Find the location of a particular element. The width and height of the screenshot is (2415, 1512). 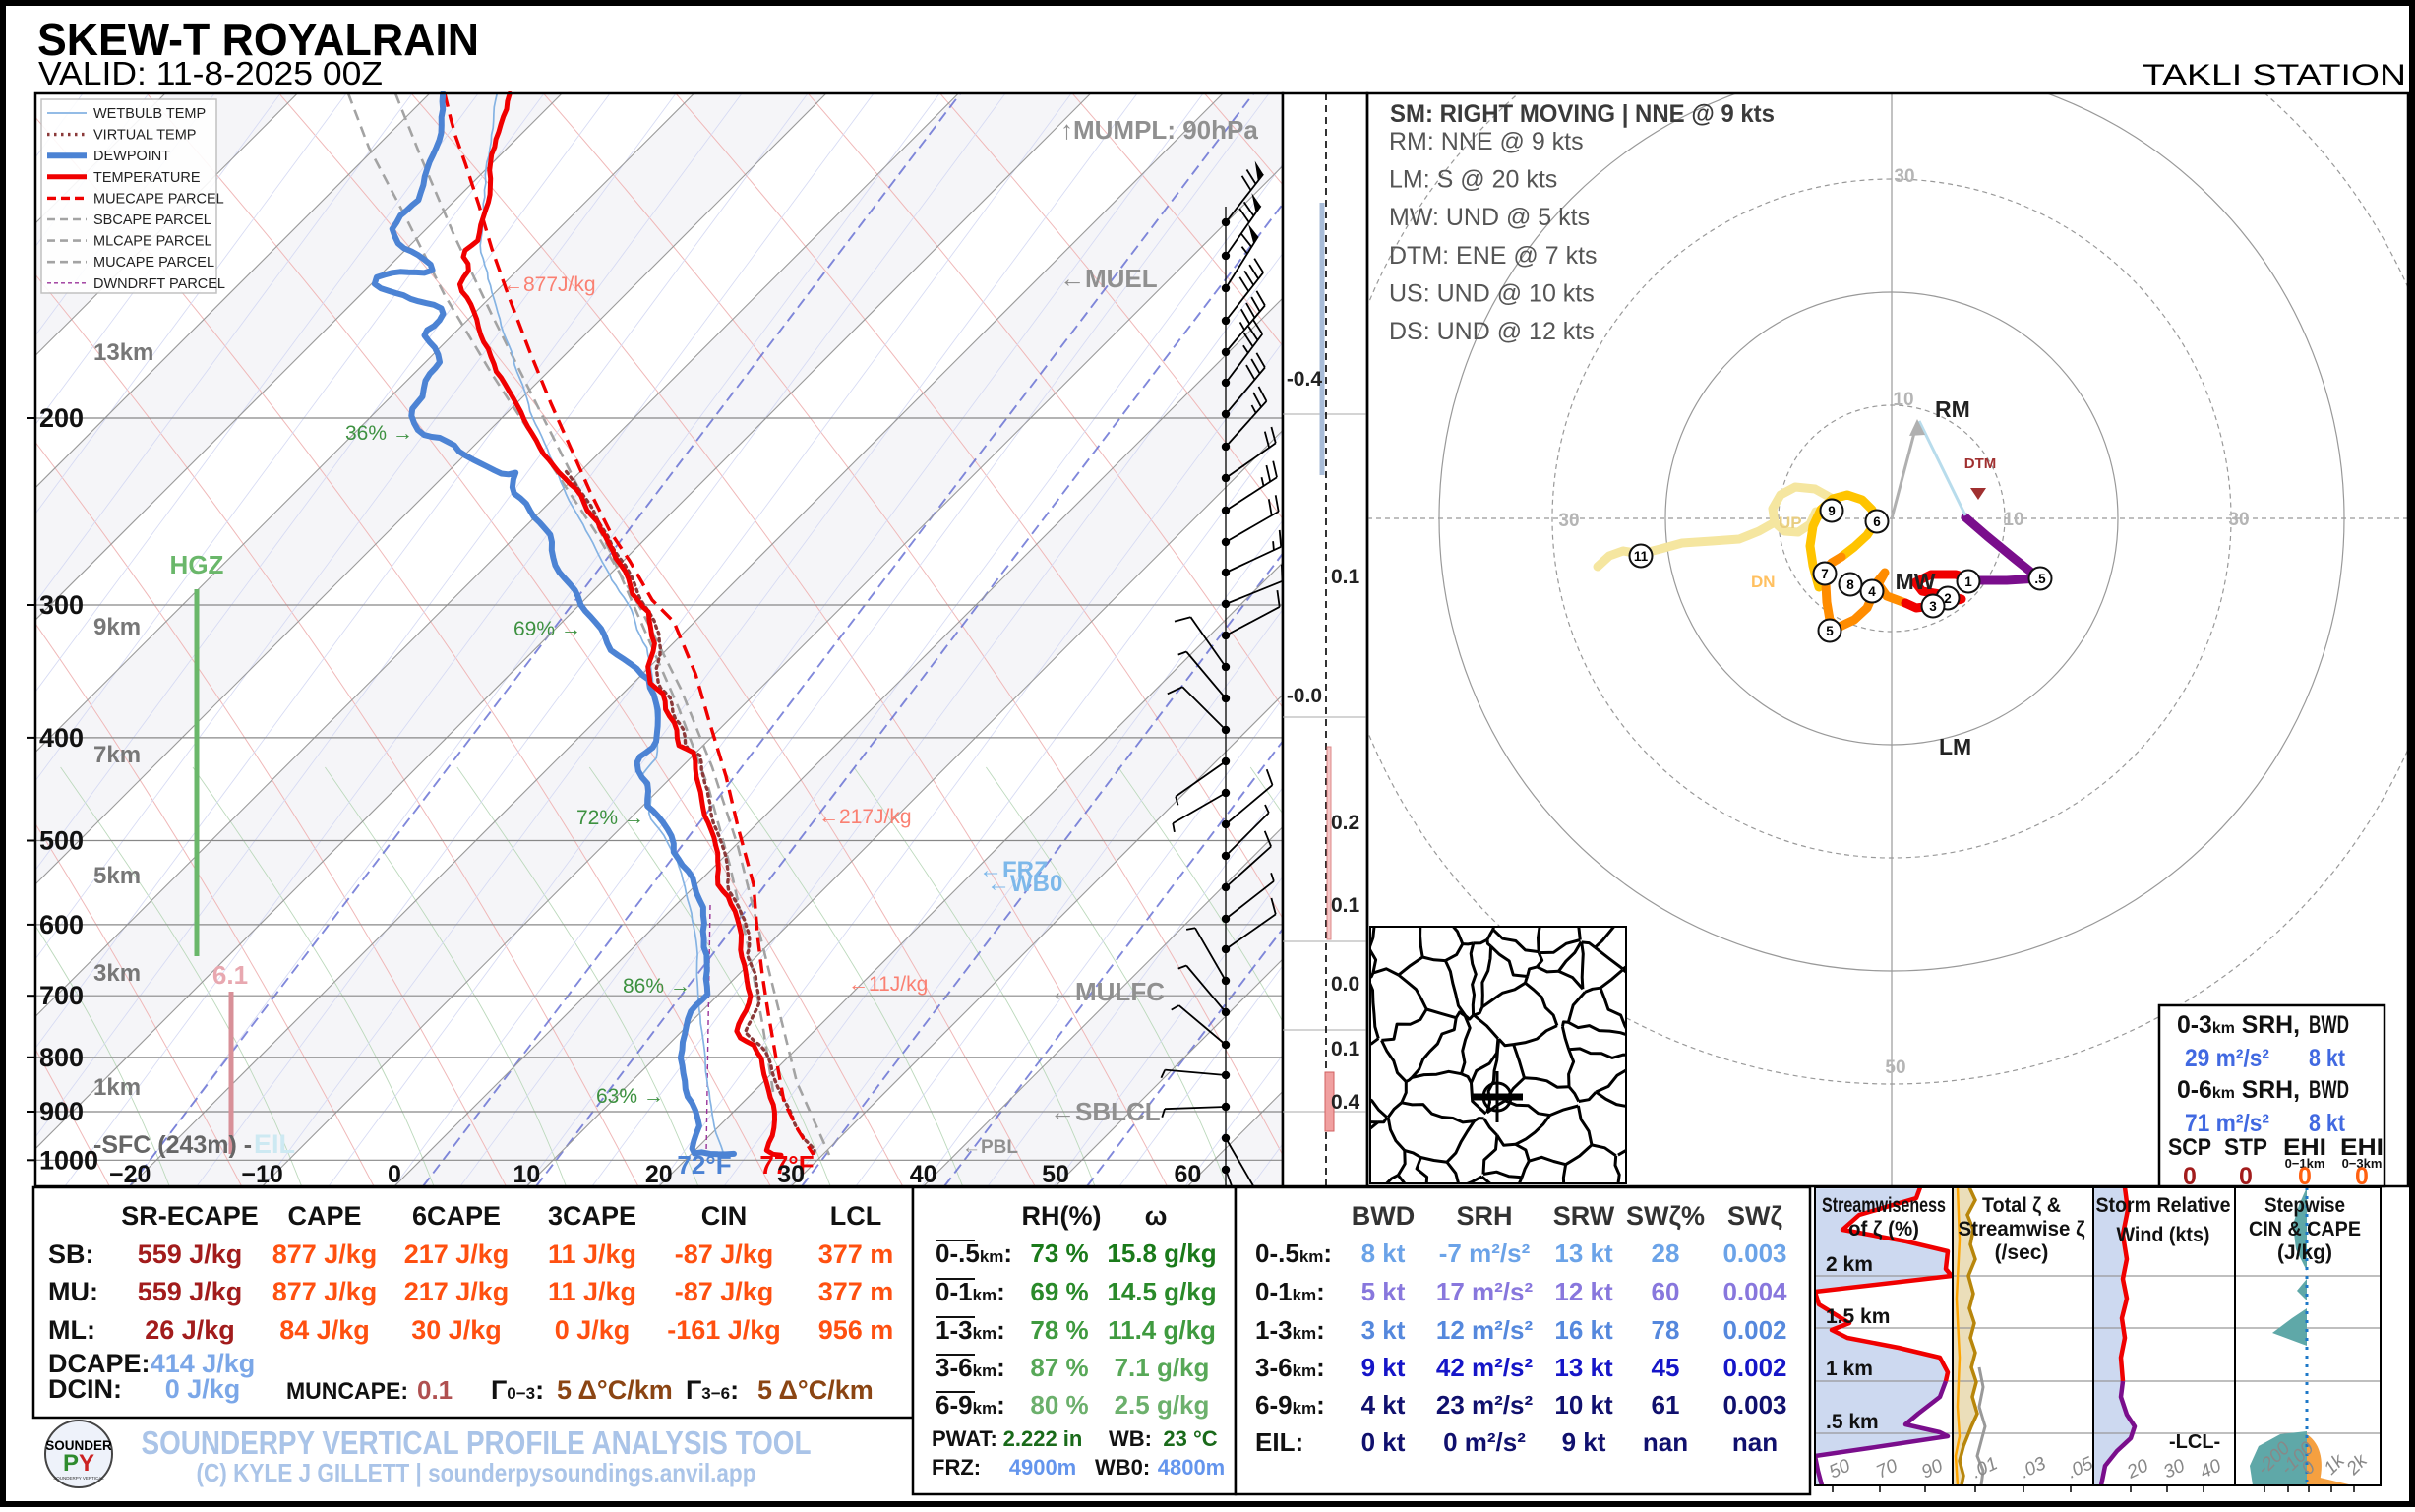

svg-text: −20 is located at coordinates (130, 1174).